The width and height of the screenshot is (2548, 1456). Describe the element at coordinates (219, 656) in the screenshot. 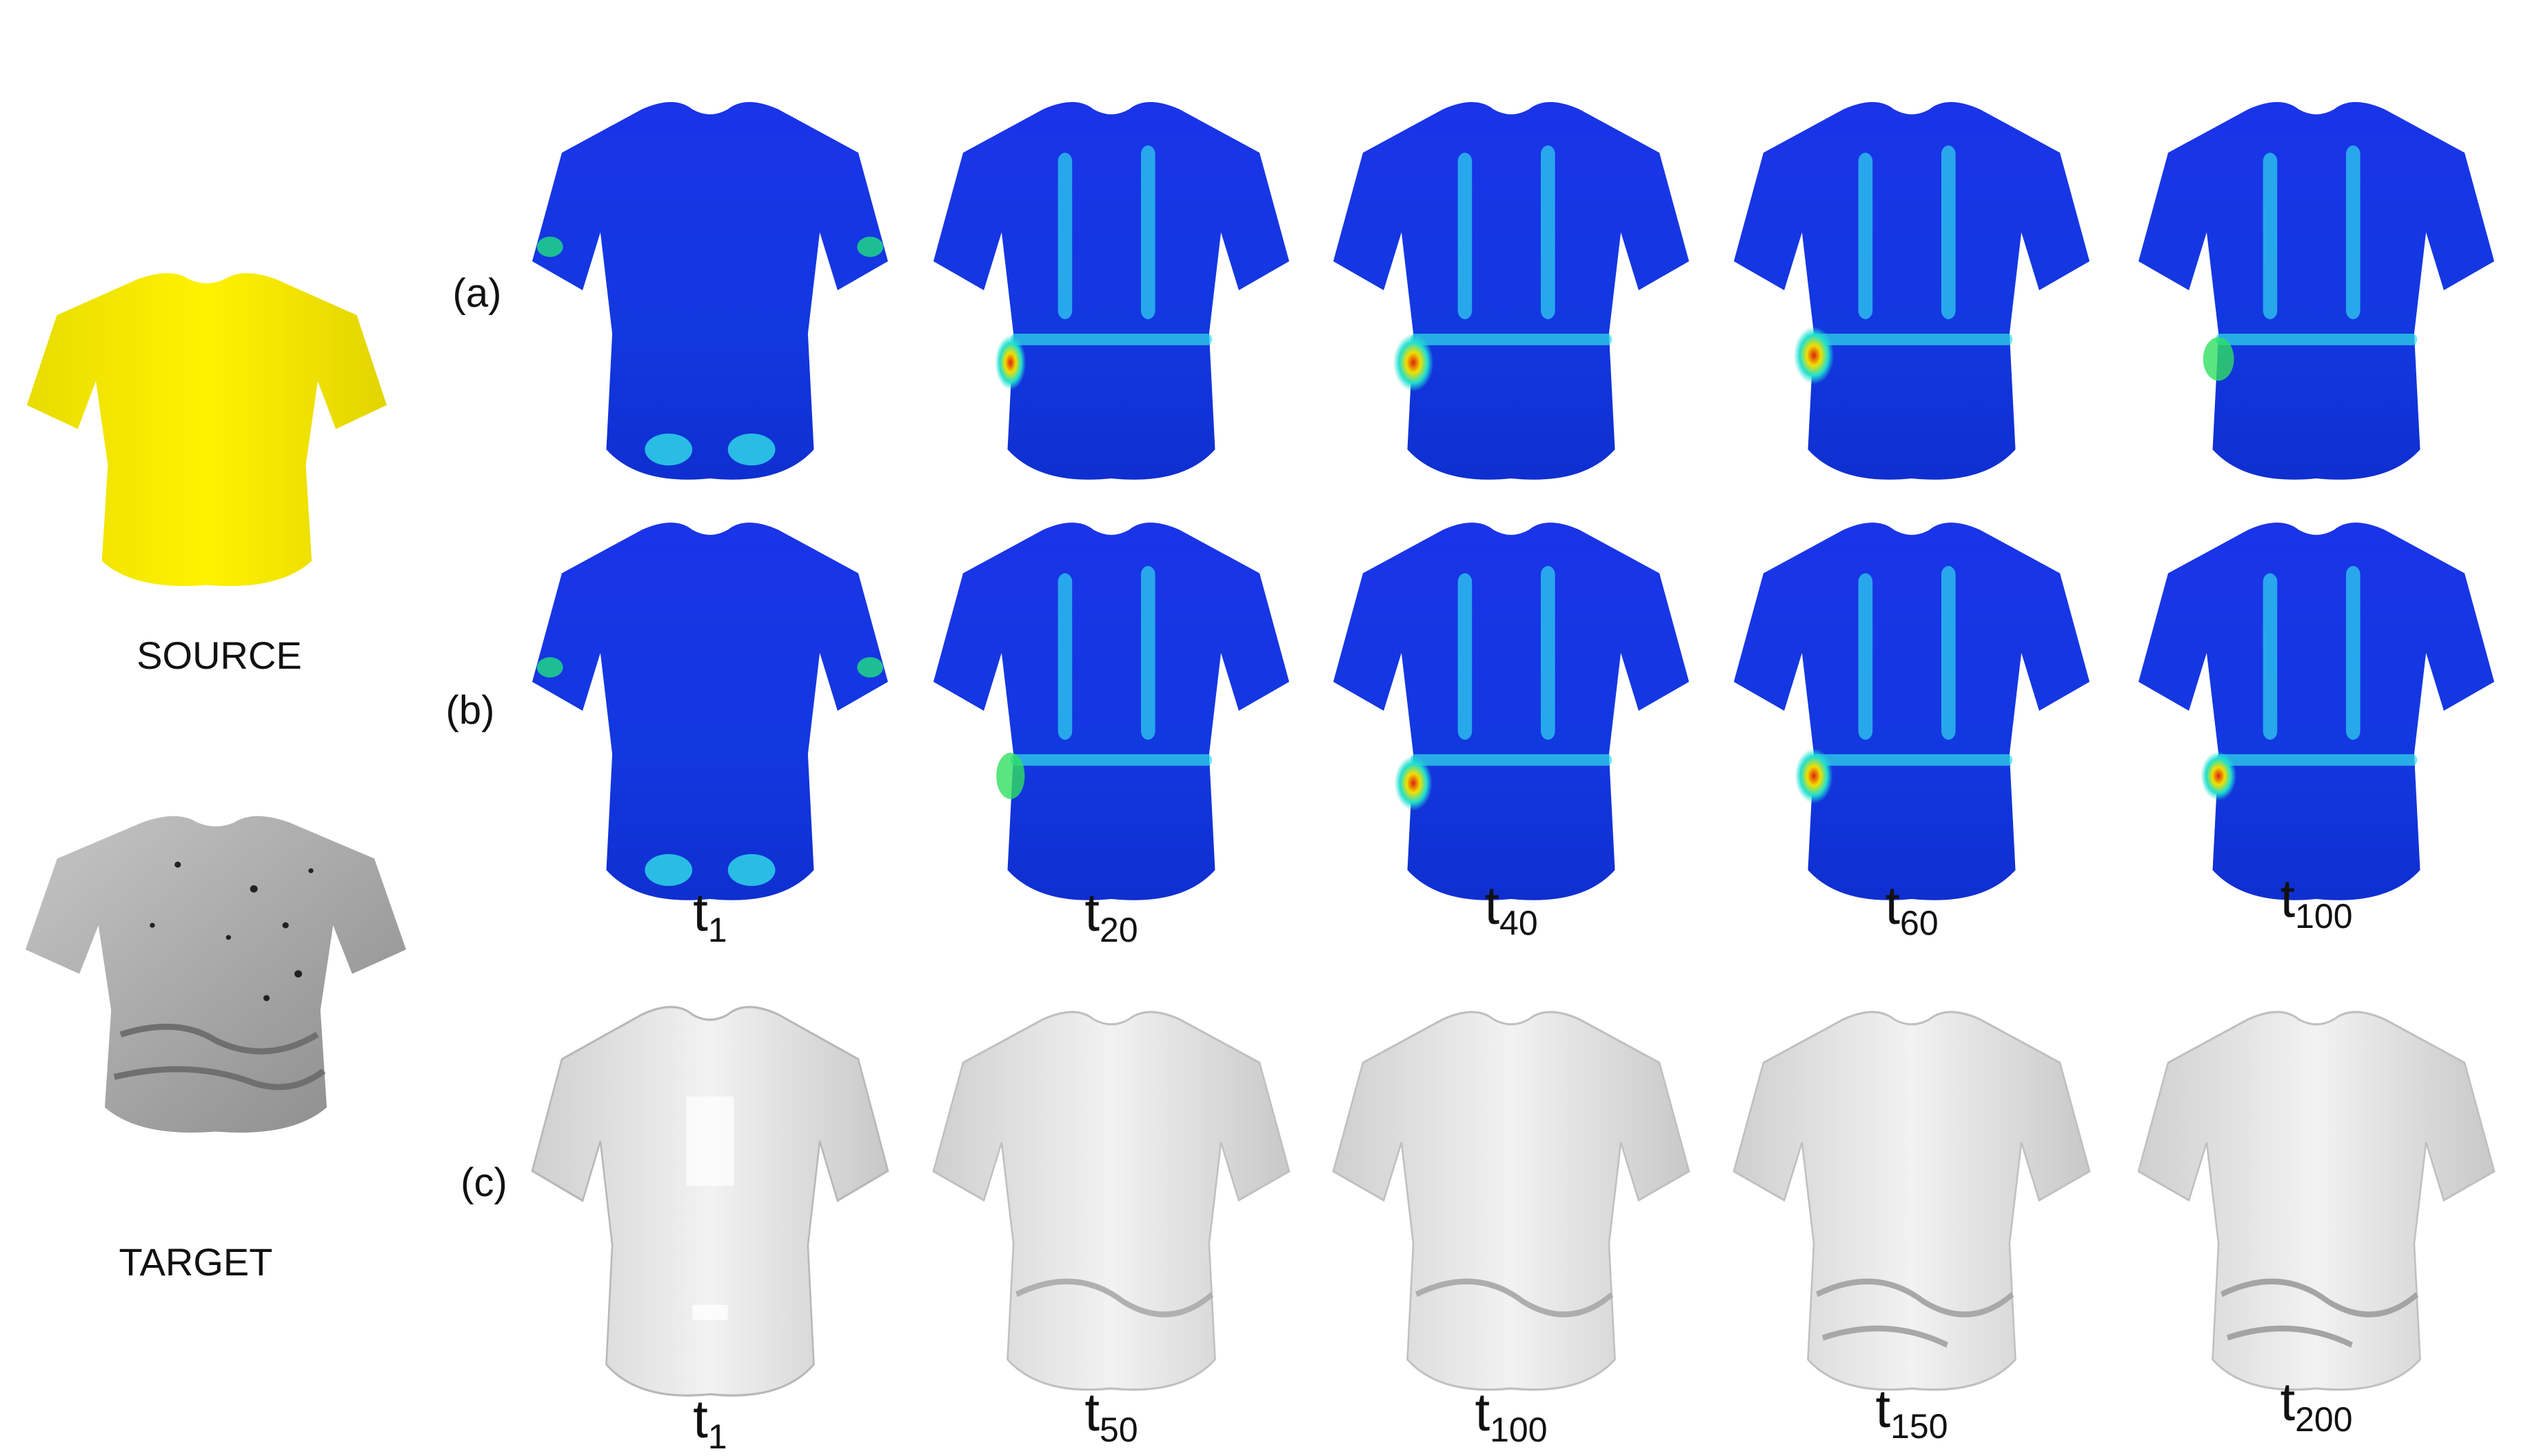

I see `source-label: SOURCE` at that location.